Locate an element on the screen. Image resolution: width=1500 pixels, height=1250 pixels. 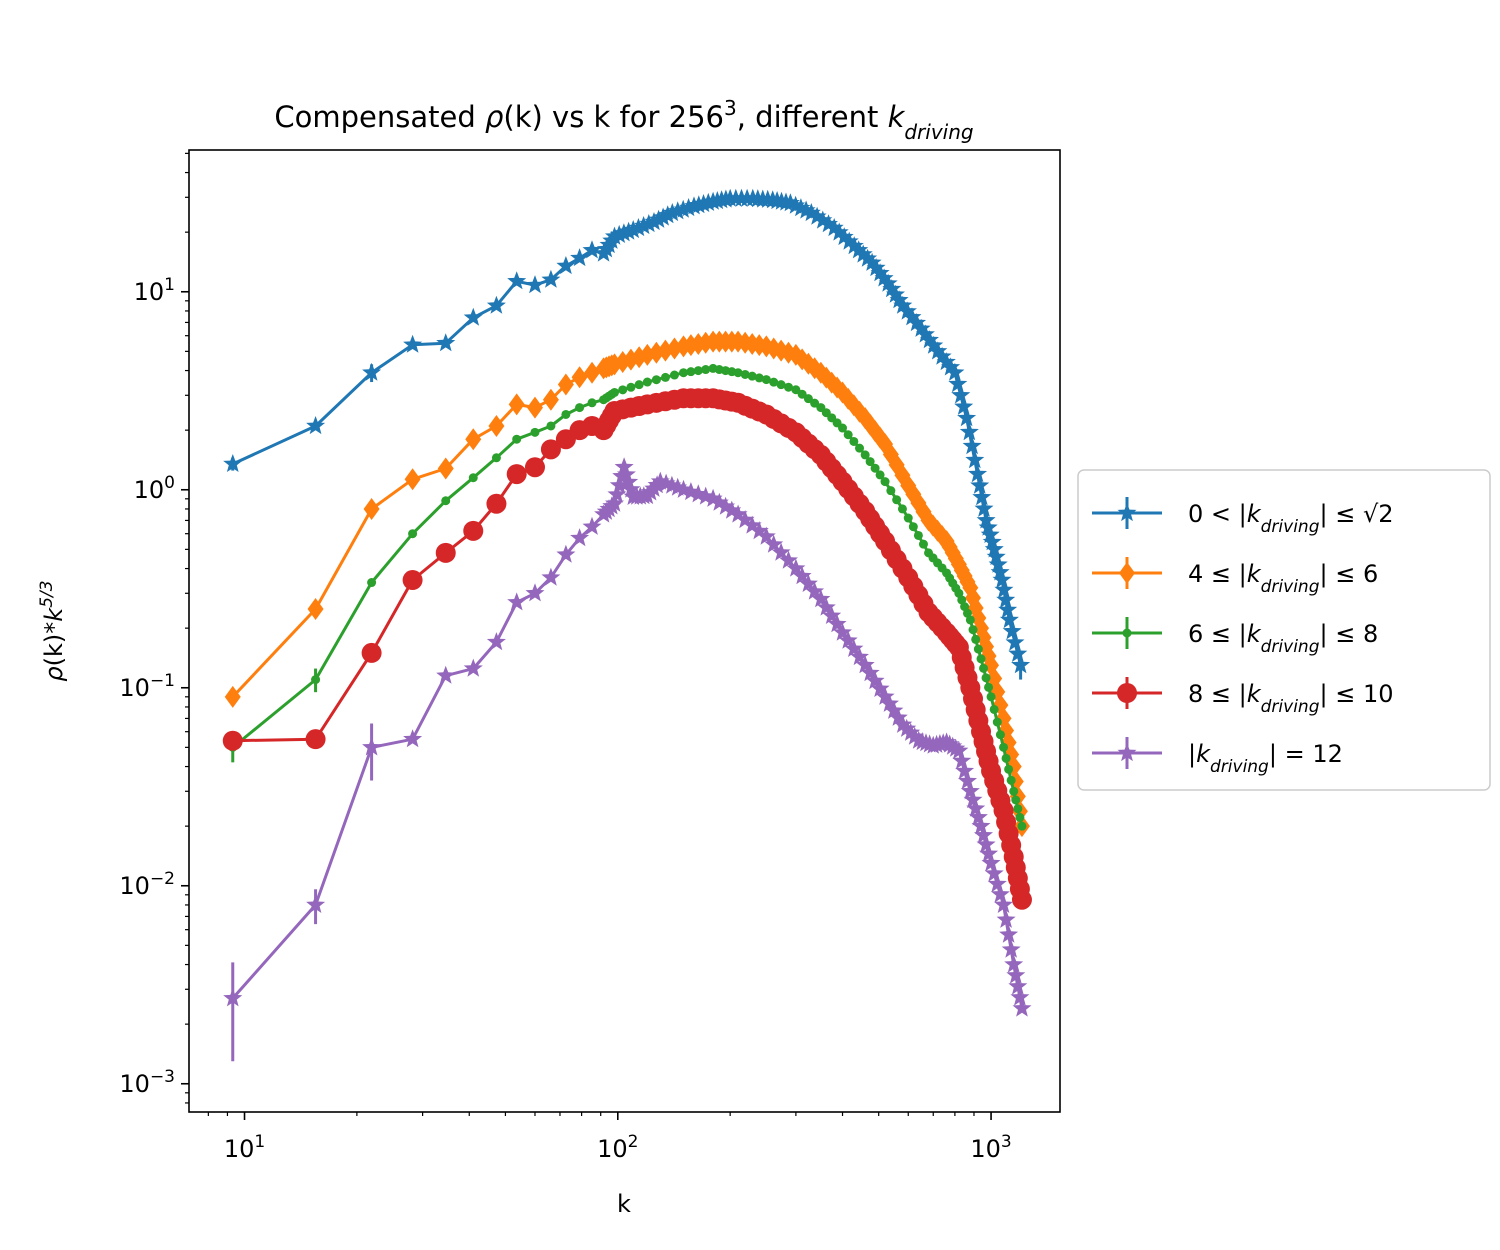
y-tick-label: 10−1 is located at coordinates (147, 686).